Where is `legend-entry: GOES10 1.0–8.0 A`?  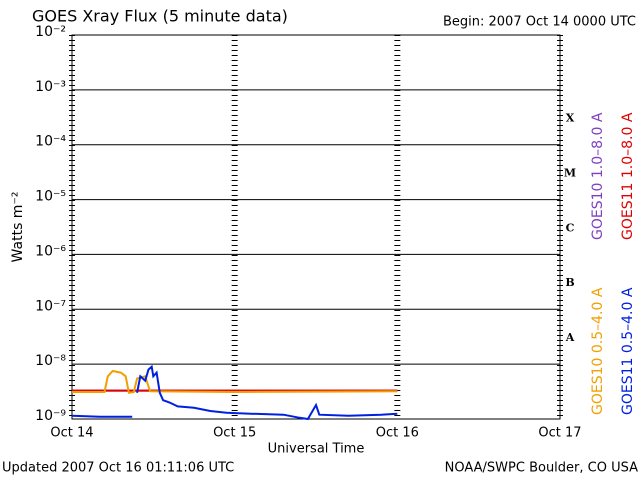 legend-entry: GOES10 1.0–8.0 A is located at coordinates (598, 176).